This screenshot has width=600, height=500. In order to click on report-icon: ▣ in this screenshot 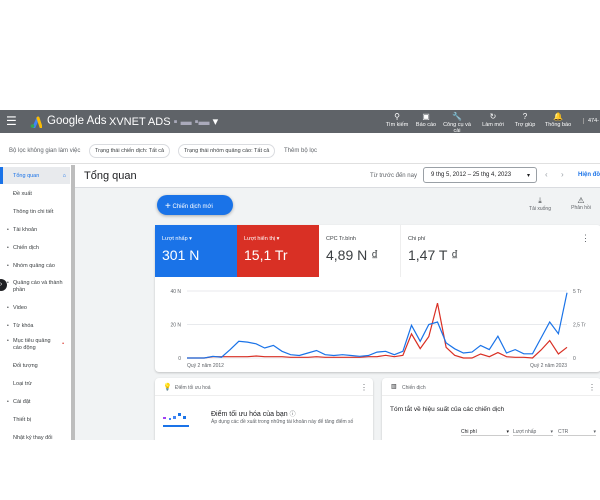, I will do `click(426, 116)`.